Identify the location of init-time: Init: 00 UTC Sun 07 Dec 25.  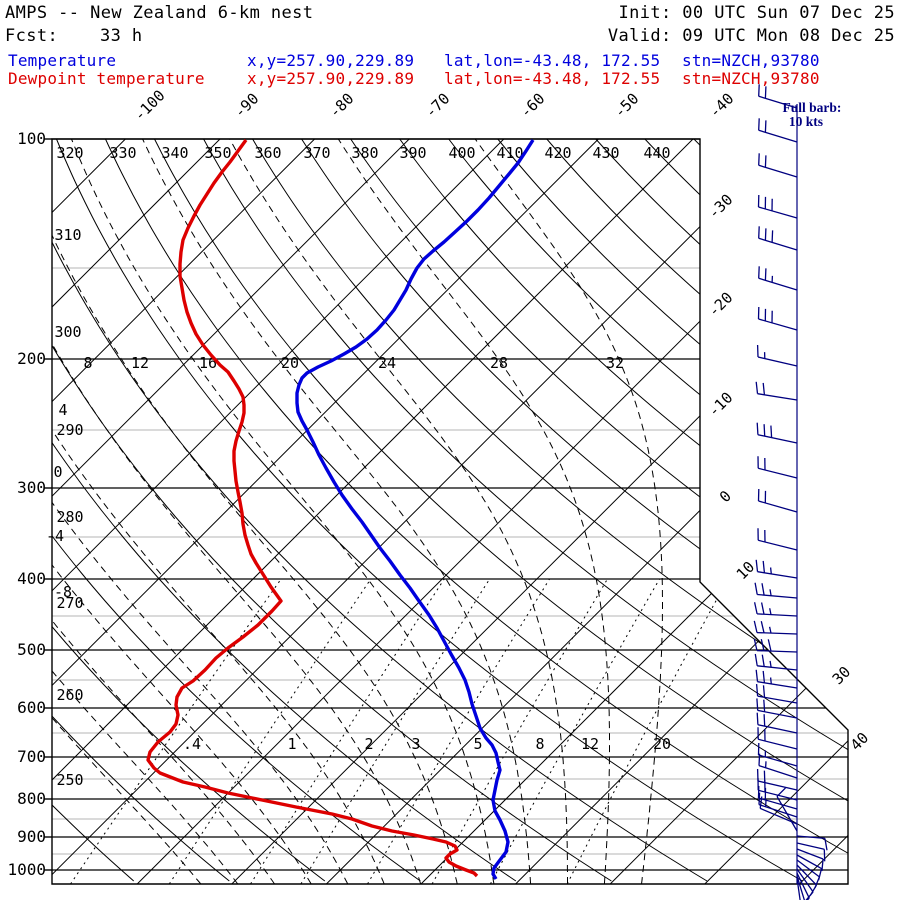
(756, 13).